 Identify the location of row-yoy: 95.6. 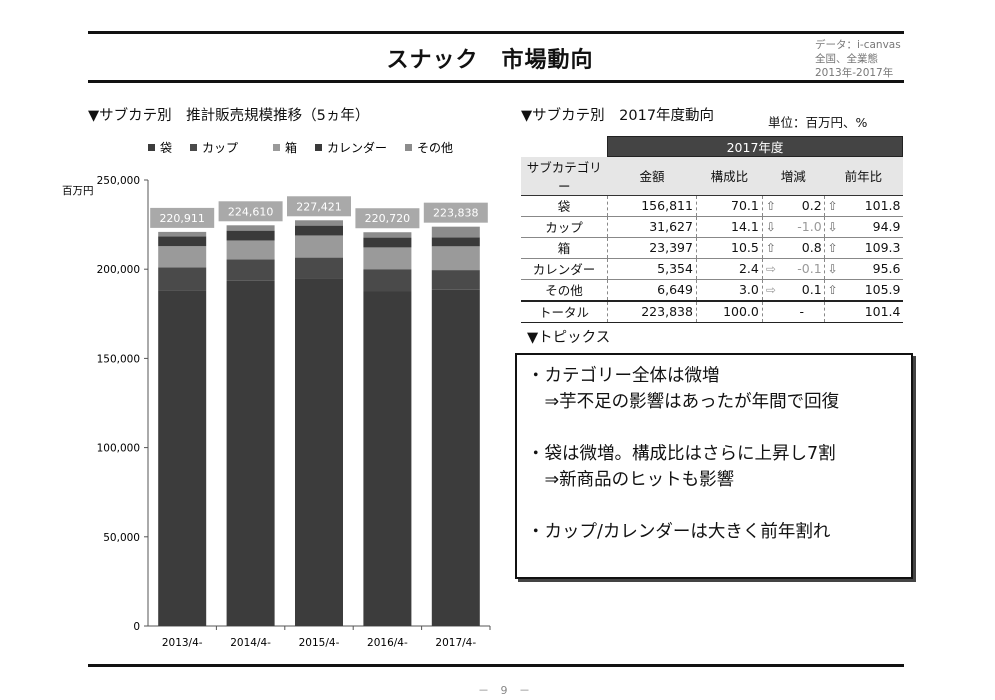
(871, 269).